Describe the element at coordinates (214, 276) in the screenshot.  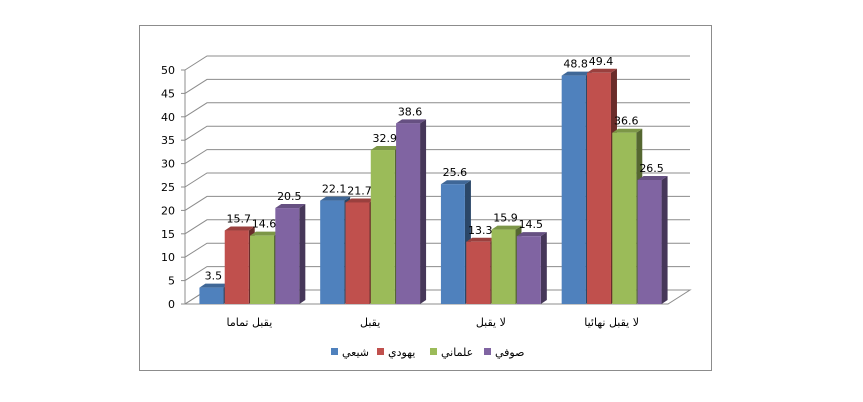
I see `data-label: 3.5` at that location.